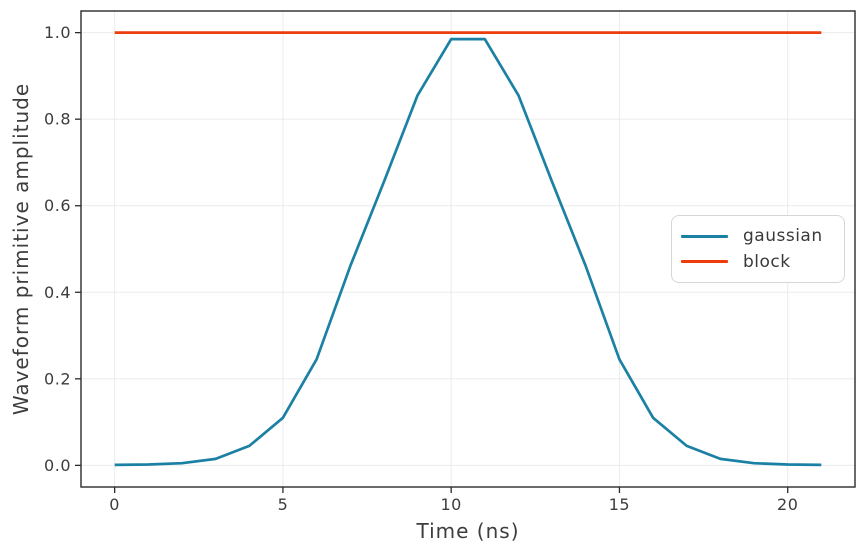 The height and width of the screenshot is (556, 865). Describe the element at coordinates (767, 261) in the screenshot. I see `legend-label-block: block` at that location.